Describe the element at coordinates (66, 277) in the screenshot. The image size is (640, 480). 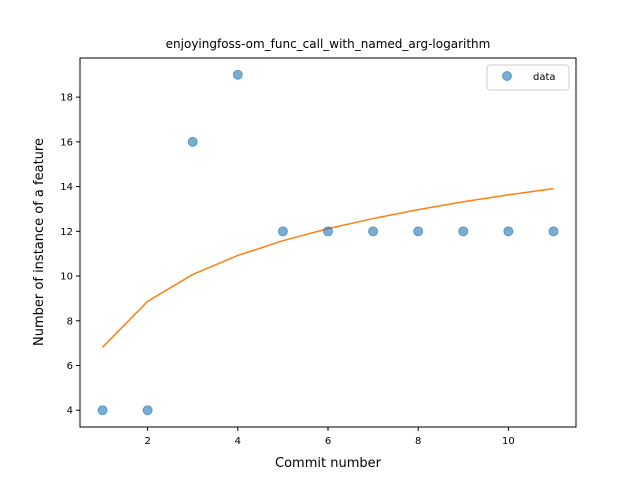
I see `y-tick-label: 10` at that location.